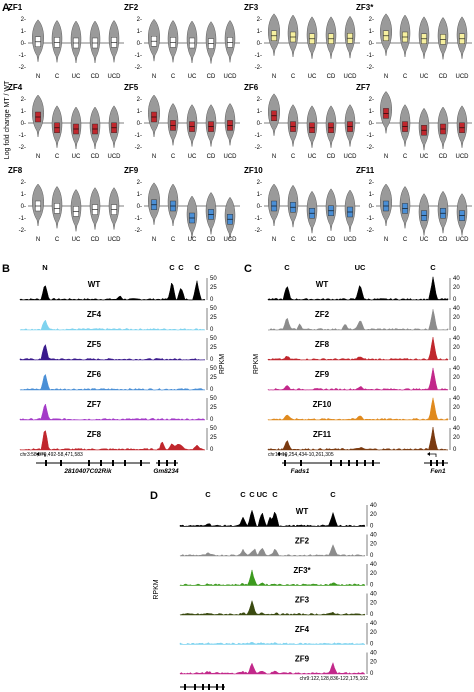 The width and height of the screenshot is (474, 692). I want to click on track-wt: WT 40 20 0, so click(278, 516).